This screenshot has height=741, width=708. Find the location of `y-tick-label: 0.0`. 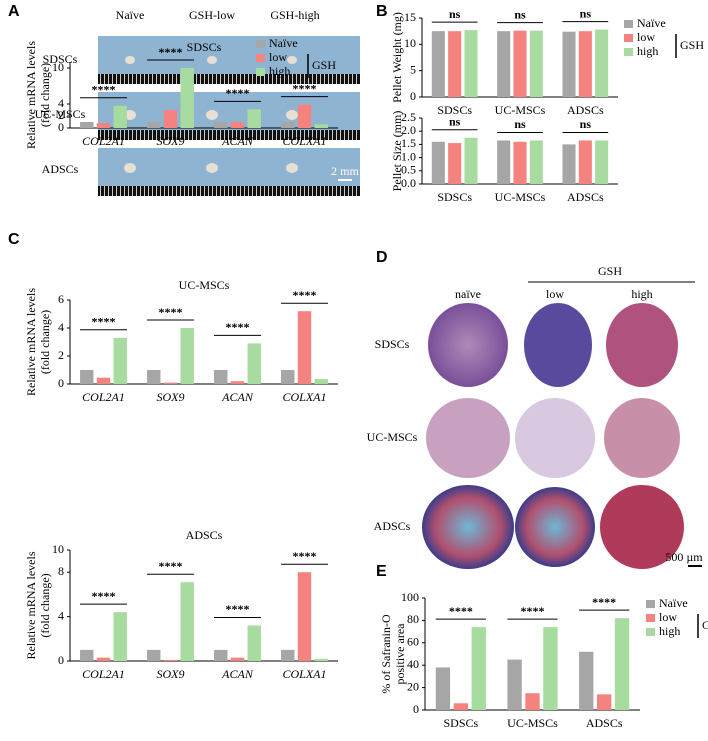

y-tick-label: 0.0 is located at coordinates (408, 183).